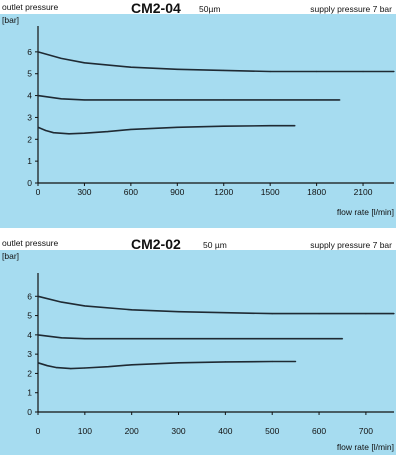  I want to click on x-tick-label: 200, so click(132, 431).